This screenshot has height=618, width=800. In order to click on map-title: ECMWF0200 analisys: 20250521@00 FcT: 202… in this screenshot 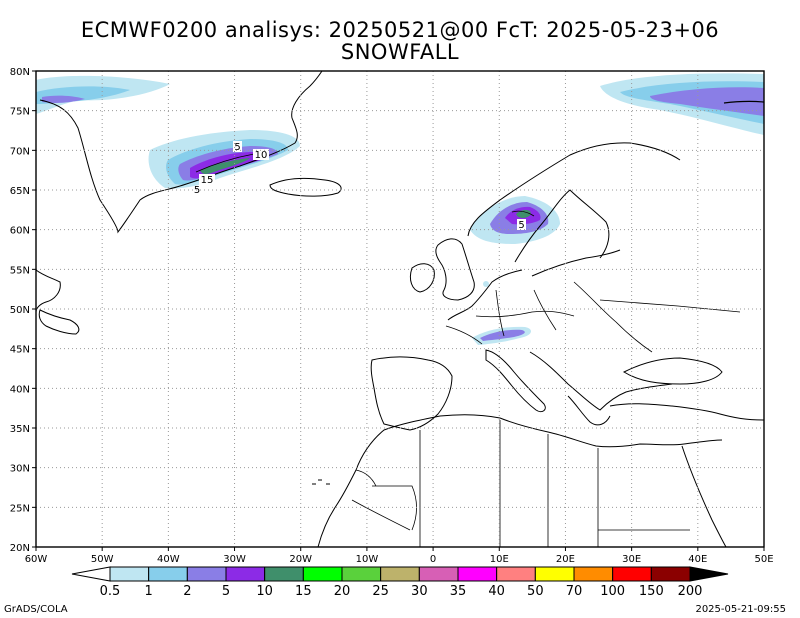, I will do `click(400, 30)`.